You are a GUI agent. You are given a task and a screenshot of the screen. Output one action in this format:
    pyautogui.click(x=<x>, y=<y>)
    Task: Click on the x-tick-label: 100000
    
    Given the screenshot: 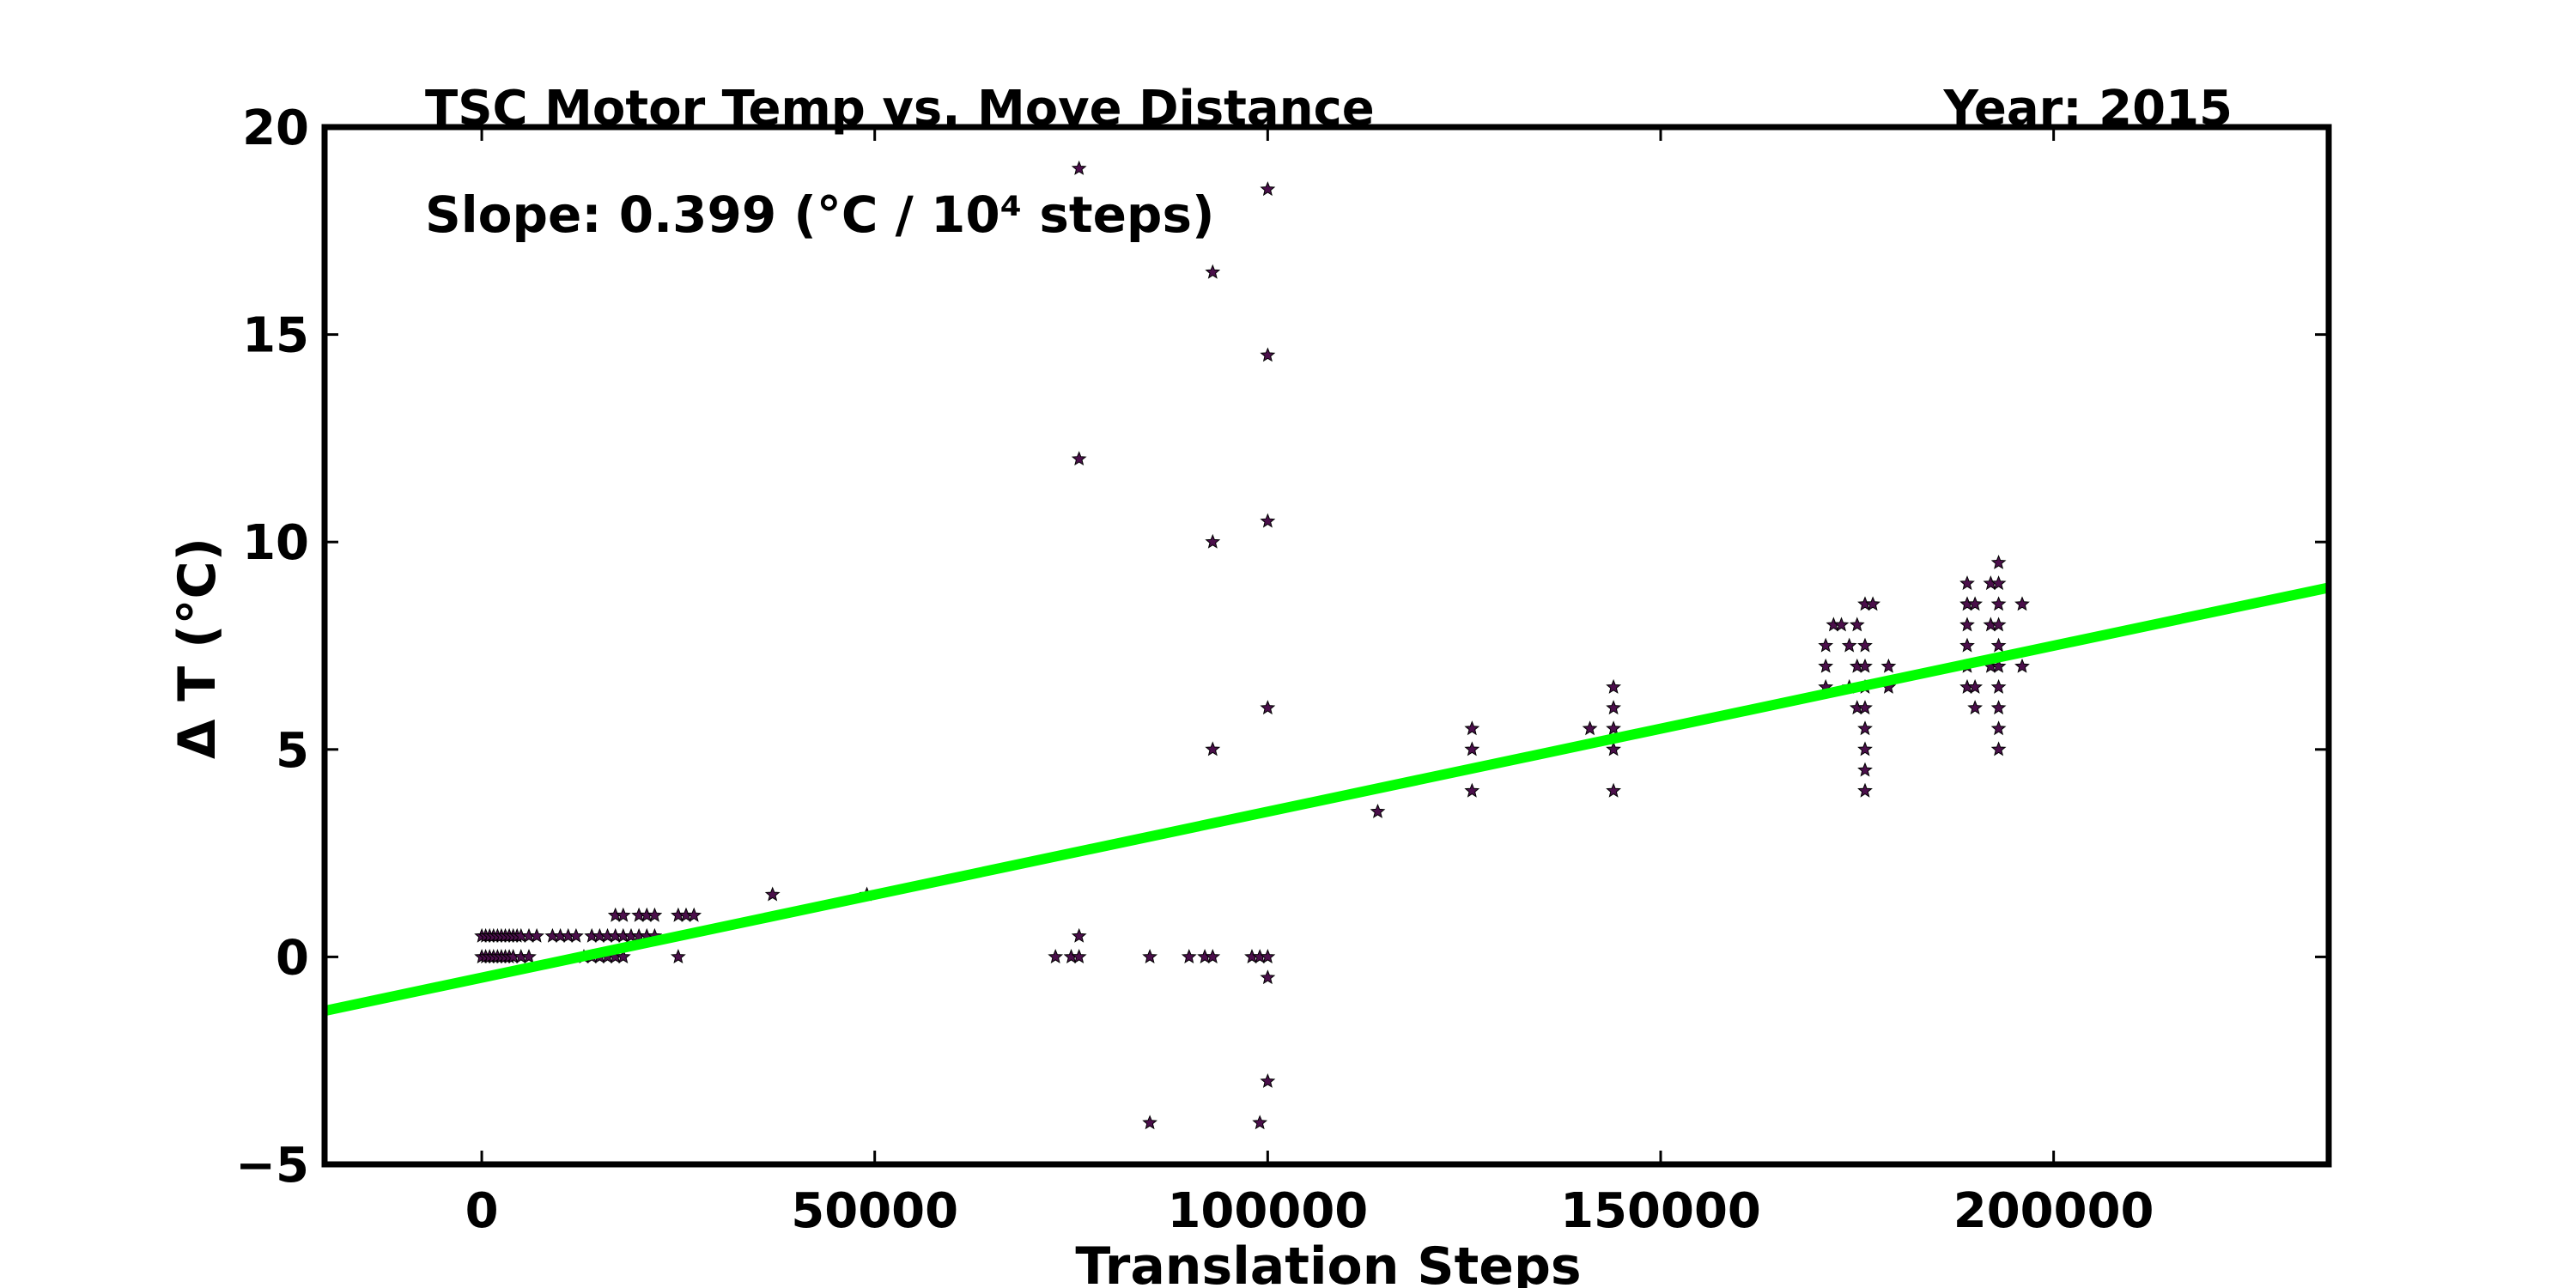 What is the action you would take?
    pyautogui.click(x=1268, y=1211)
    